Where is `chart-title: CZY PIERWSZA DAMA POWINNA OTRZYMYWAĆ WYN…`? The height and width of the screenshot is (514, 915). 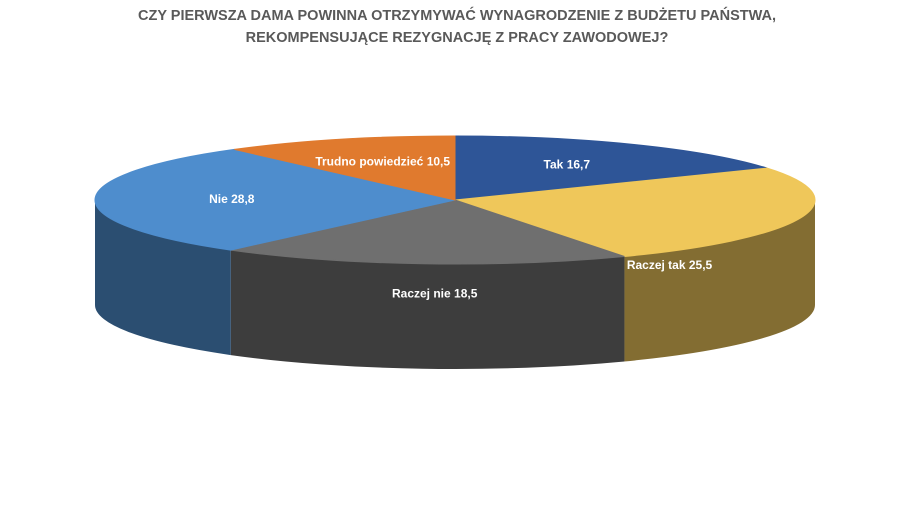
chart-title: CZY PIERWSZA DAMA POWINNA OTRZYMYWAĆ WYN… is located at coordinates (457, 15).